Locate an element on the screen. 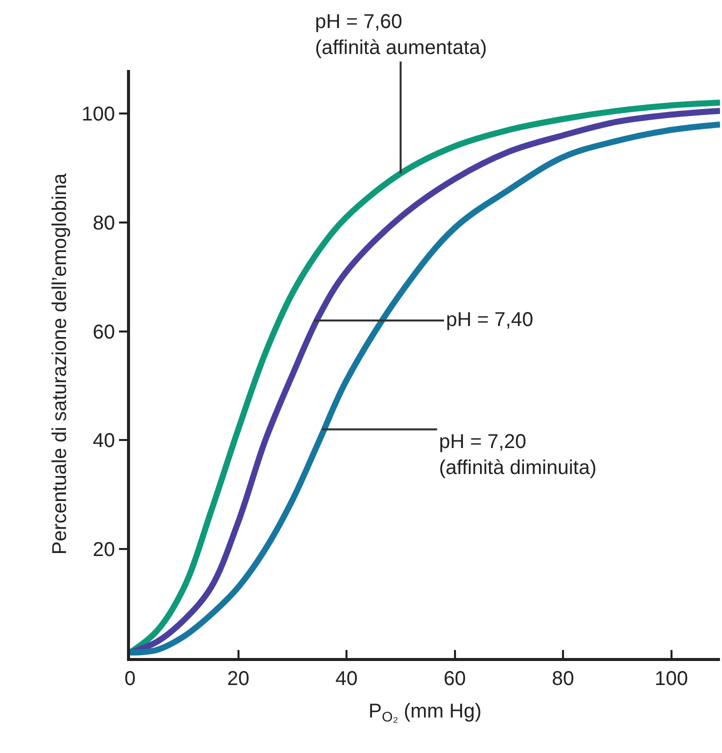 This screenshot has width=722, height=753. x-tick-label: 100 is located at coordinates (671, 679).